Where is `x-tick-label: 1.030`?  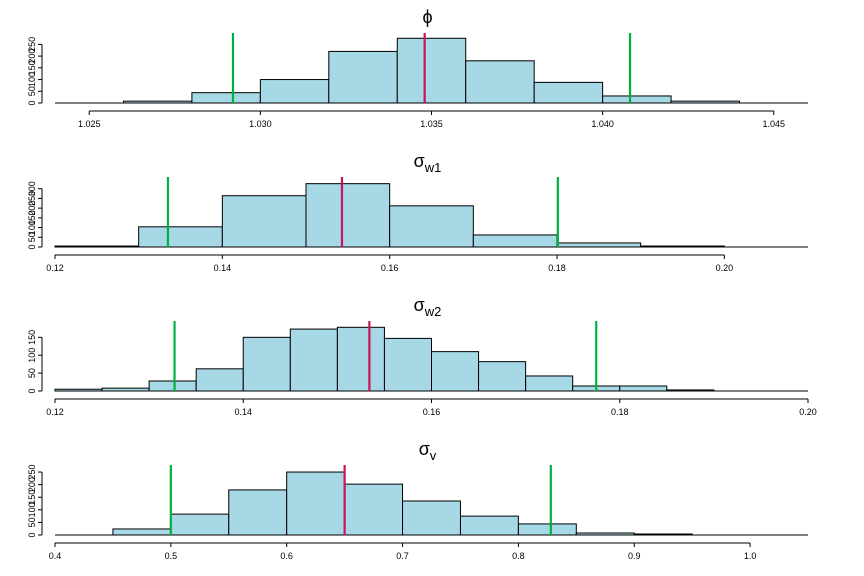 x-tick-label: 1.030 is located at coordinates (260, 124).